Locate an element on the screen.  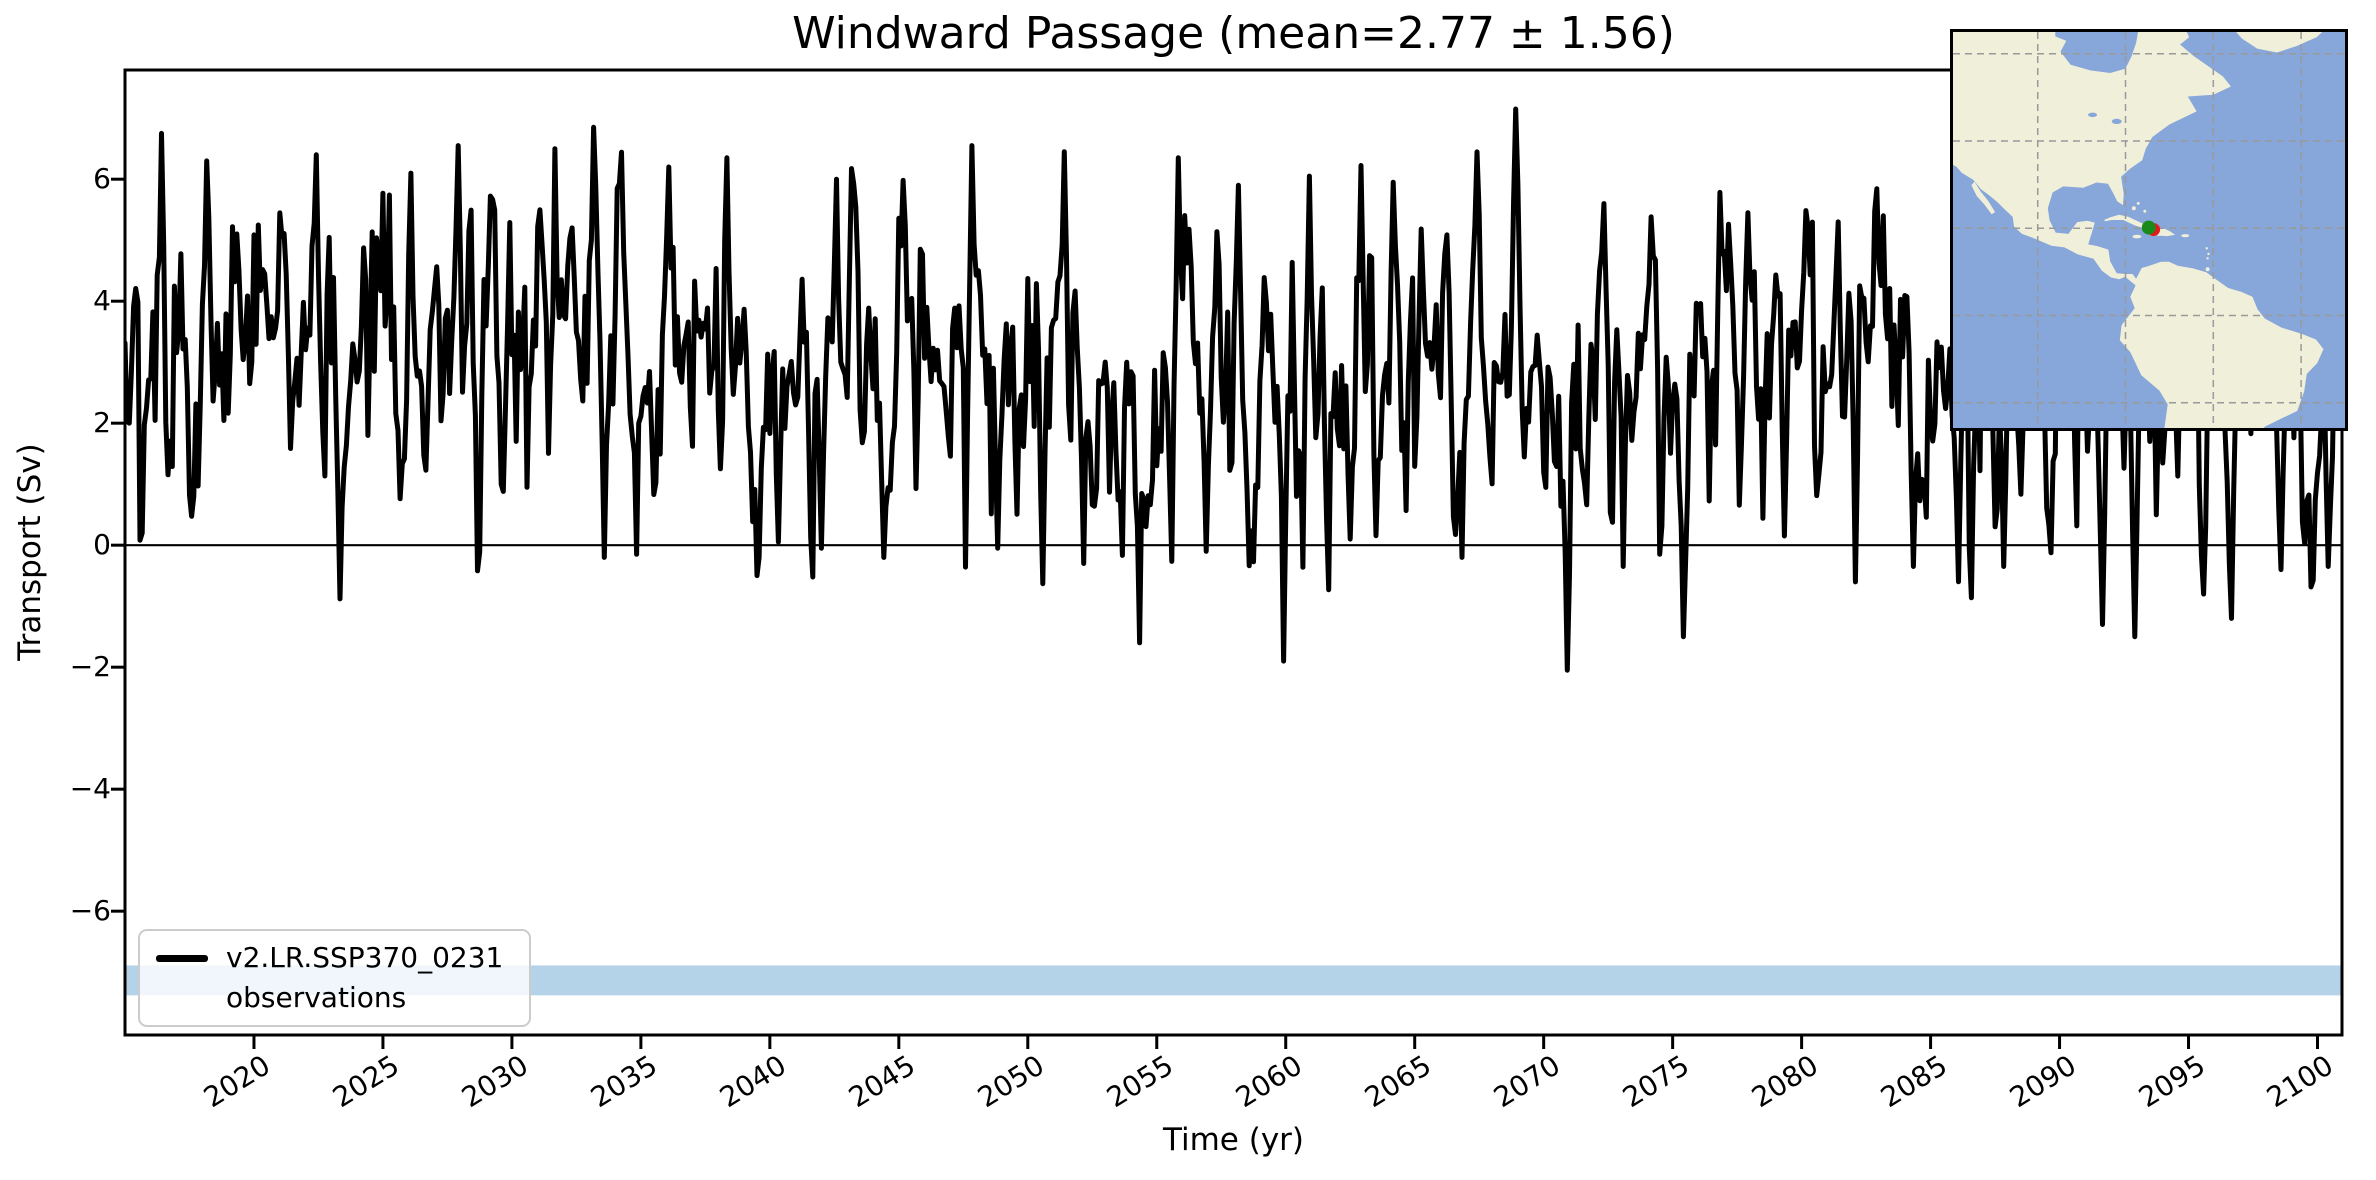
x-tick-label: 2045 is located at coordinates (881, 1081).